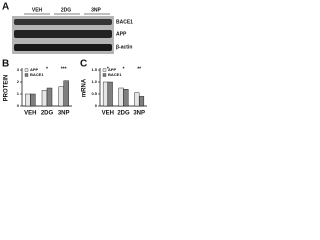 The image size is (320, 240). Describe the element at coordinates (63, 35) in the screenshot. I see `blot-bands` at that location.